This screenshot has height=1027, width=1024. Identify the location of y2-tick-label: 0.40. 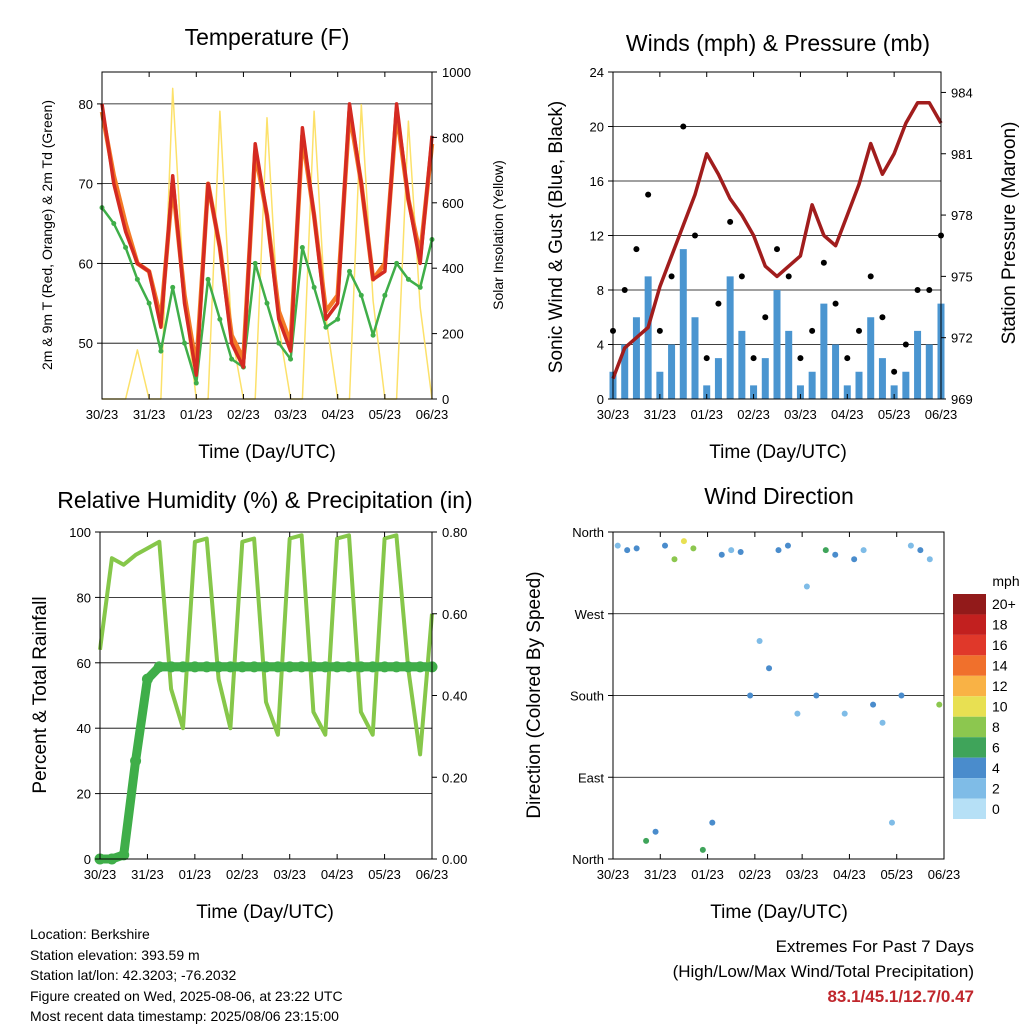
(454, 696).